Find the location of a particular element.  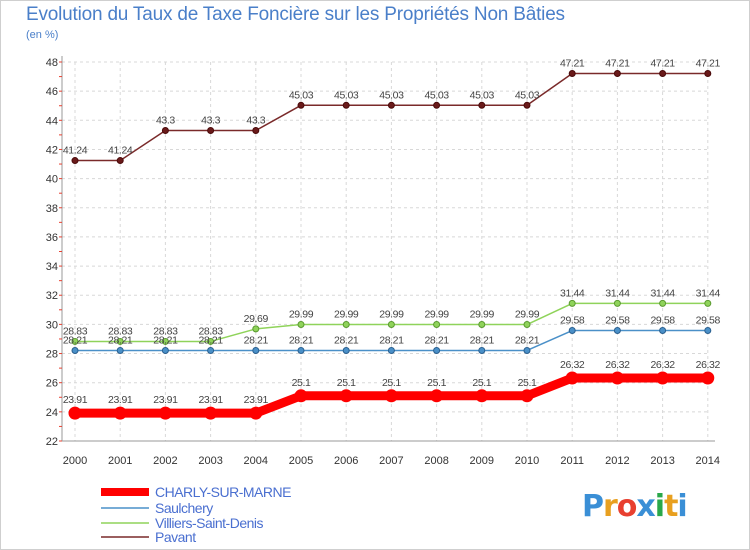

x-tick-label: 2008 is located at coordinates (436, 461).